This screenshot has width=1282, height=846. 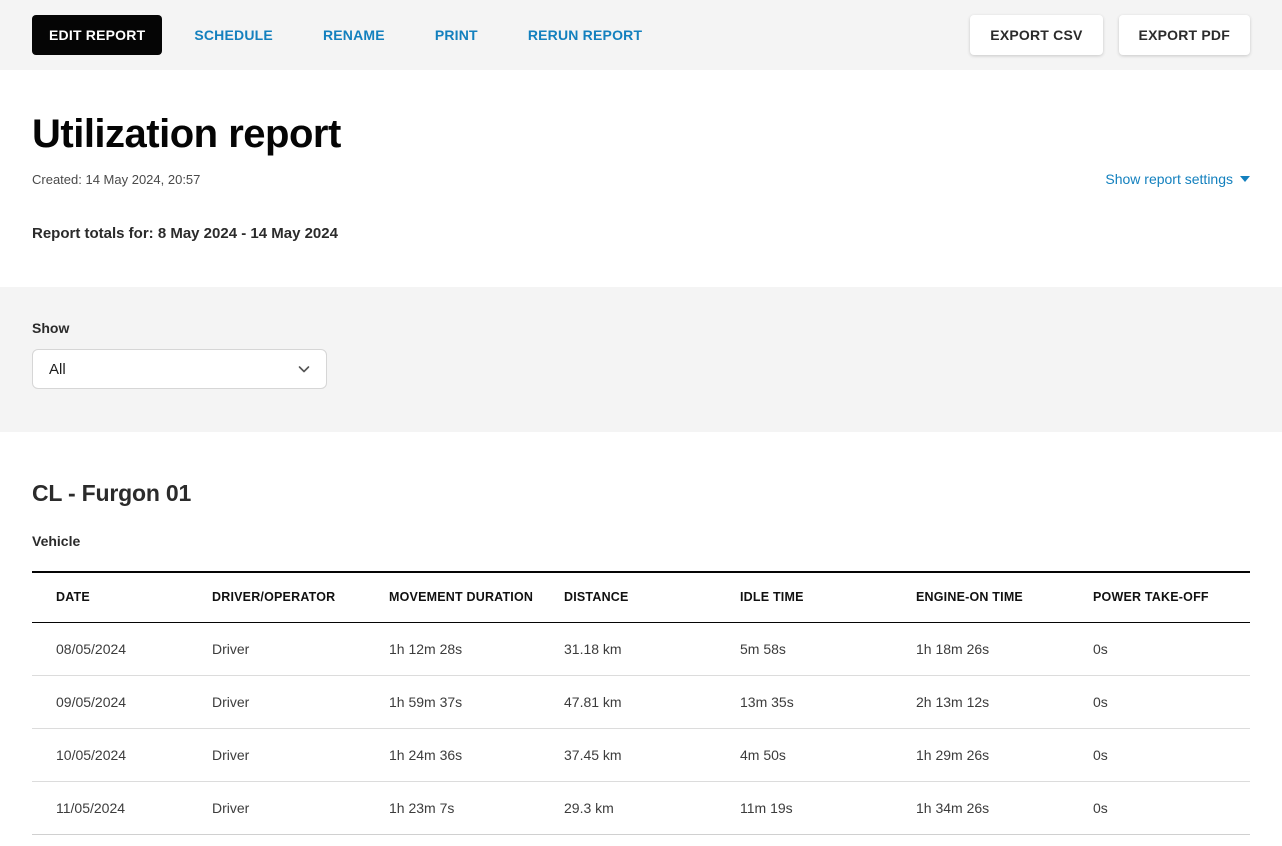 I want to click on cell-engine-on-time: 1h 18m 26s, so click(x=953, y=648).